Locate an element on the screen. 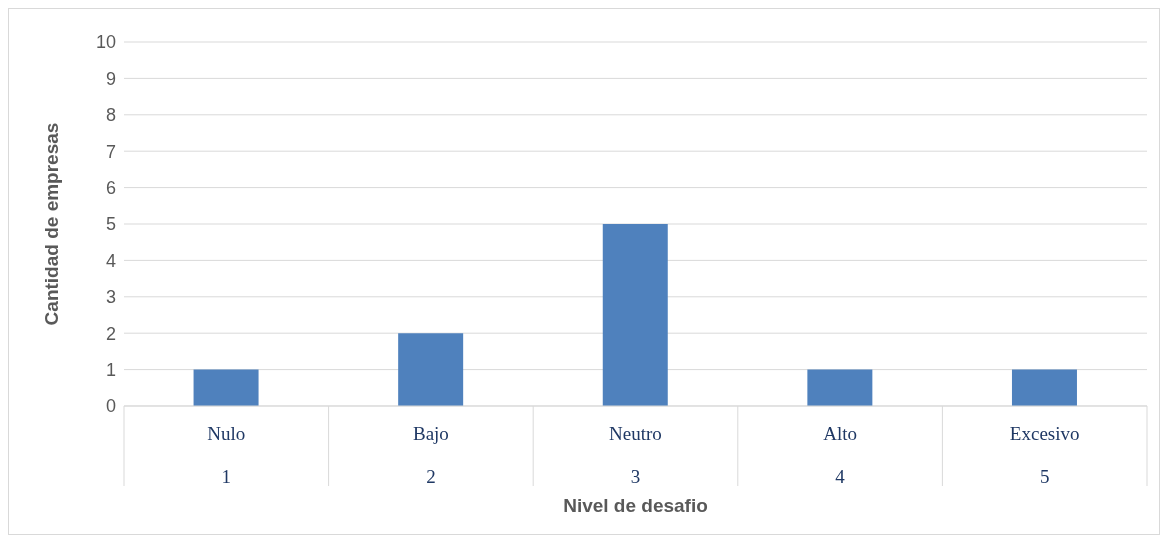 The width and height of the screenshot is (1167, 540). y-tick-label: 6 is located at coordinates (110, 187).